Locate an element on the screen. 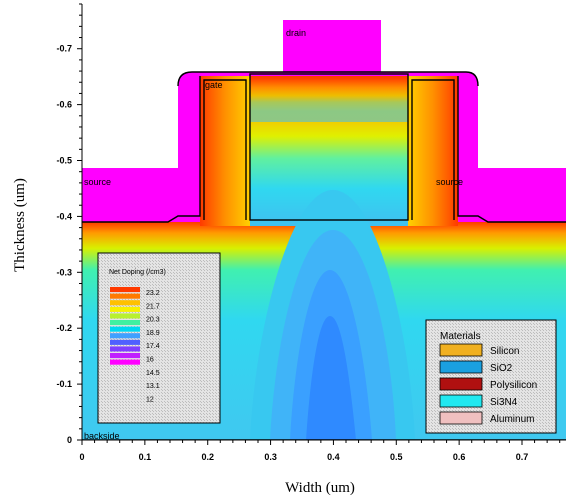  doping-value-label: 13.1 is located at coordinates (153, 386).